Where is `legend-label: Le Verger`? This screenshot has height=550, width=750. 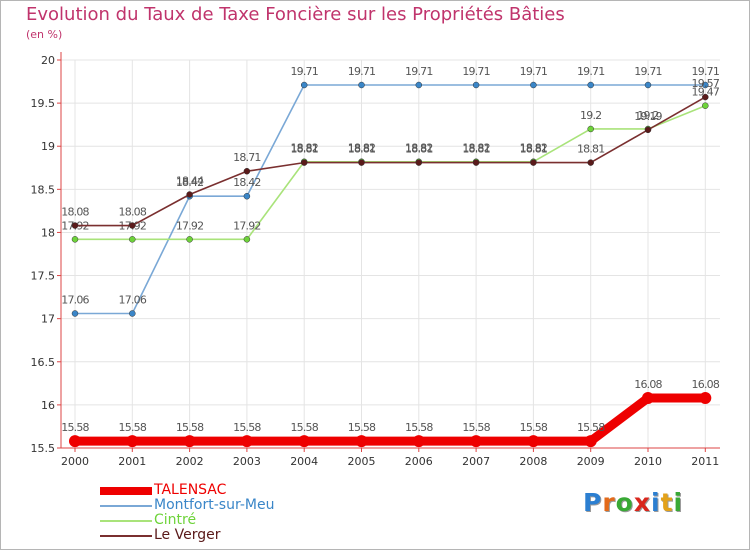 legend-label: Le Verger is located at coordinates (187, 535).